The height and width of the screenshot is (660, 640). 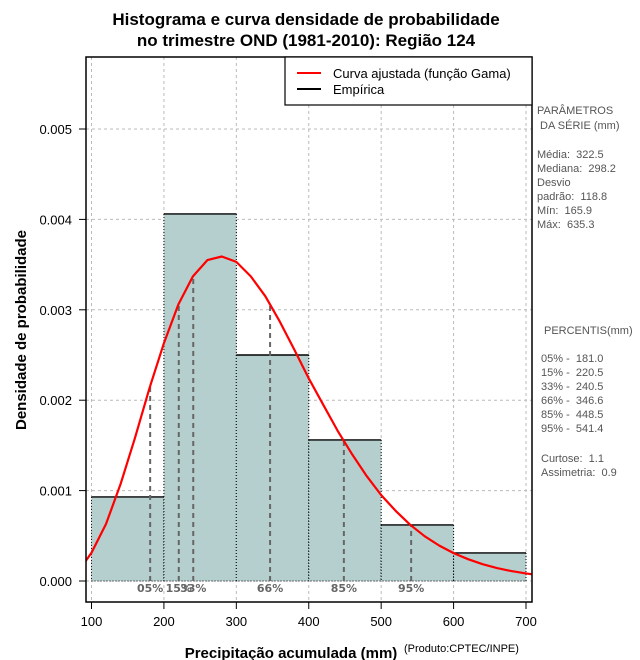 I want to click on legend-label-empirical: Empírica, so click(x=359, y=89).